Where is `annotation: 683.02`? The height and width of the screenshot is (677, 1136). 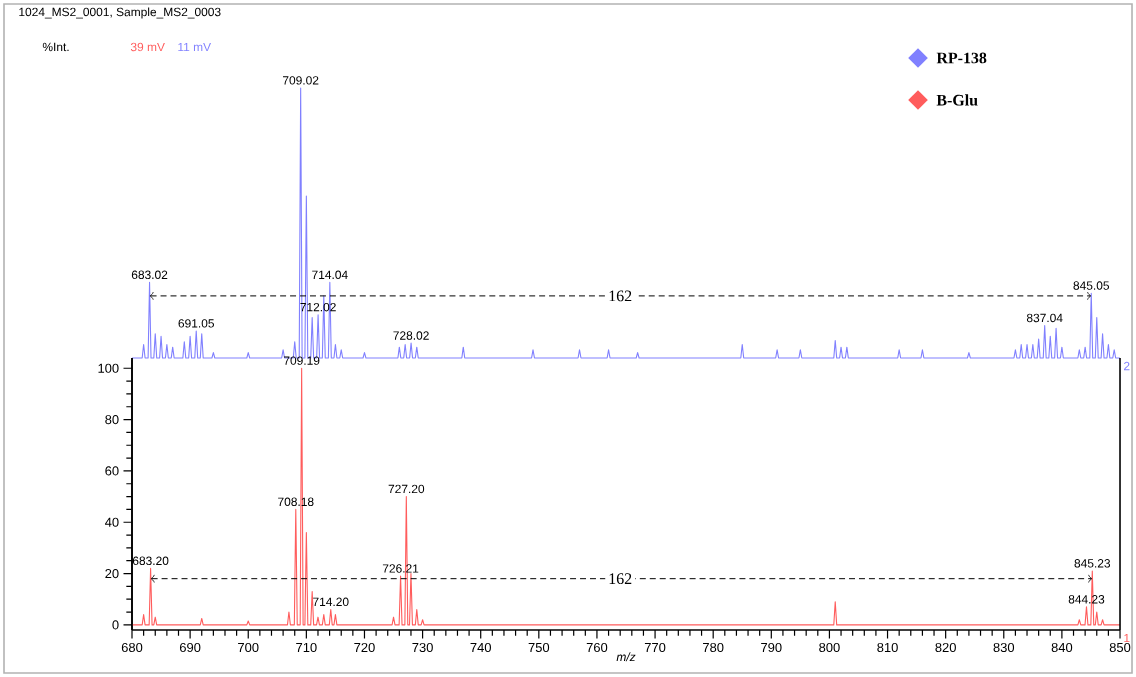 annotation: 683.02 is located at coordinates (149, 275).